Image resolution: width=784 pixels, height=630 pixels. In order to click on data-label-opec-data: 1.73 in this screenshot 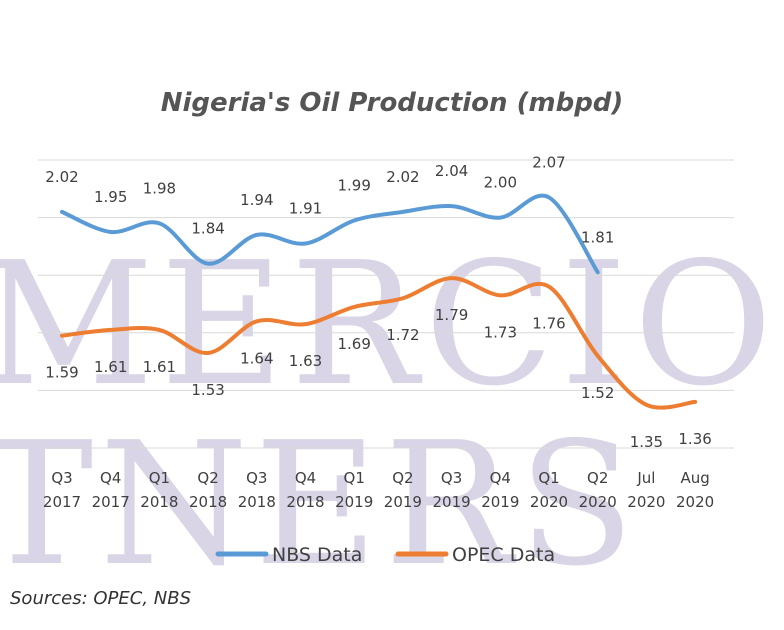, I will do `click(500, 332)`.